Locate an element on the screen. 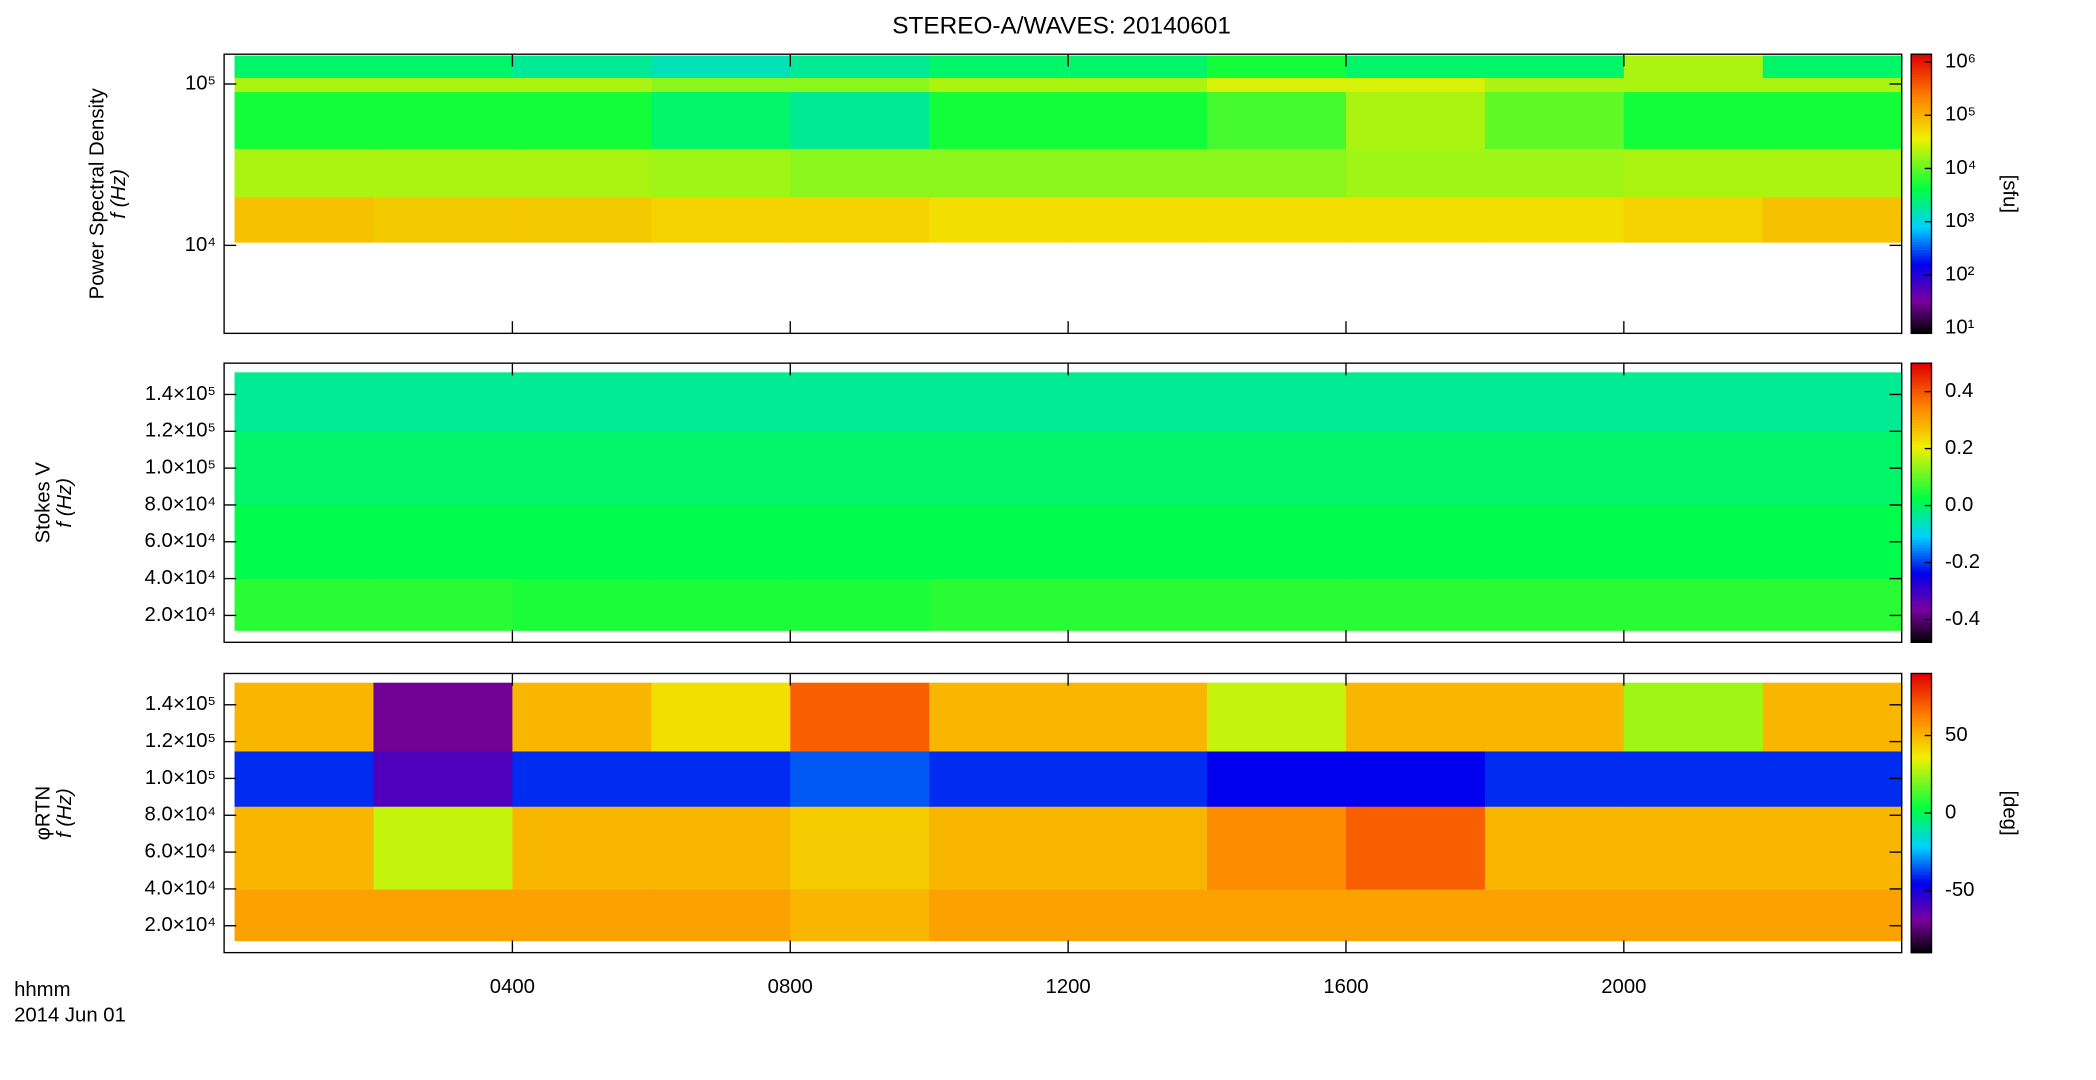 The width and height of the screenshot is (2096, 1080). time-label: hhmm is located at coordinates (42, 990).